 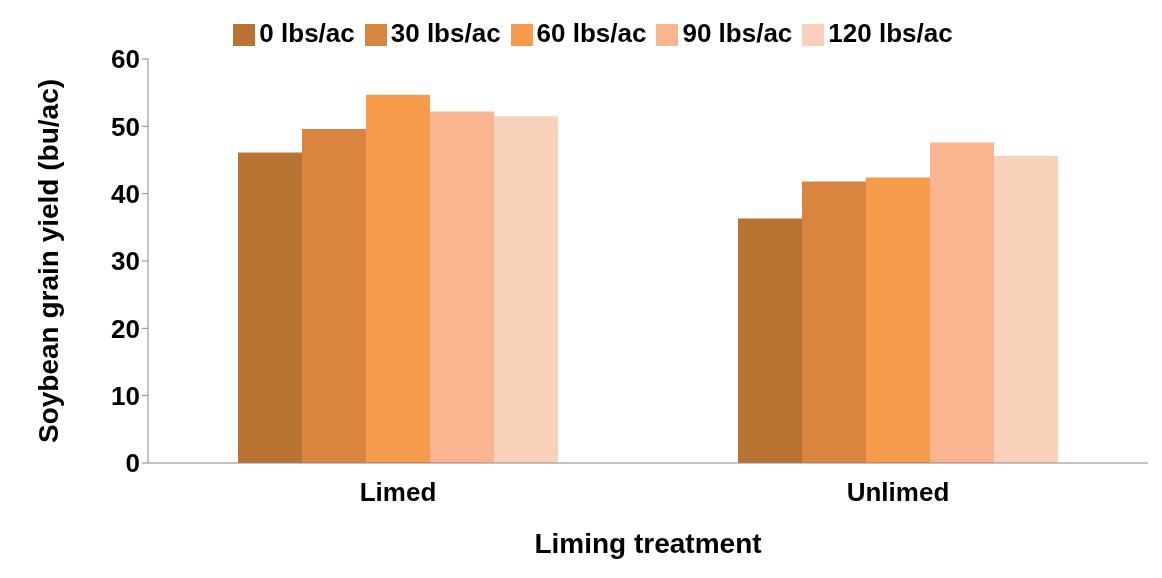 What do you see at coordinates (48, 261) in the screenshot?
I see `y-axis-title: Soybean grain yield (bu/ac)` at bounding box center [48, 261].